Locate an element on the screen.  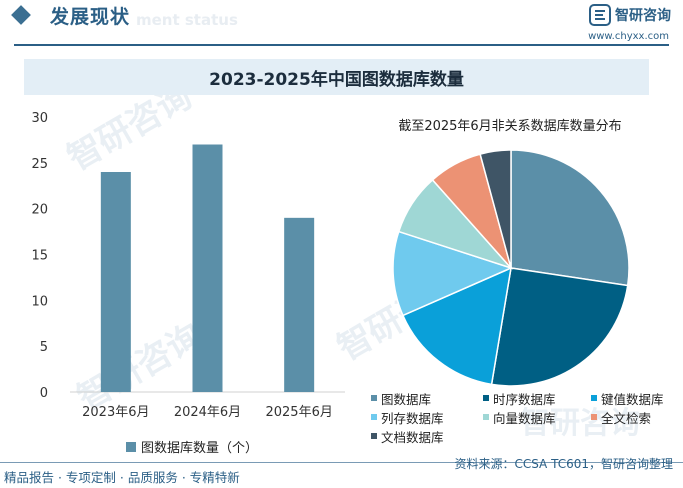
x-tick-label: 2023年6月 is located at coordinates (115, 412).